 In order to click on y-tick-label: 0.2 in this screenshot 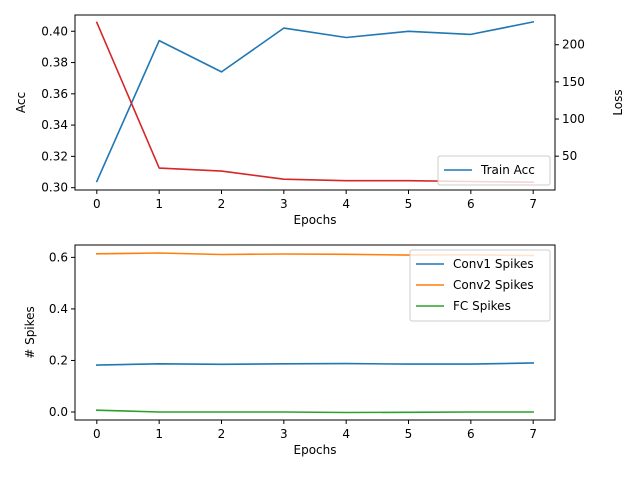, I will do `click(58, 360)`.